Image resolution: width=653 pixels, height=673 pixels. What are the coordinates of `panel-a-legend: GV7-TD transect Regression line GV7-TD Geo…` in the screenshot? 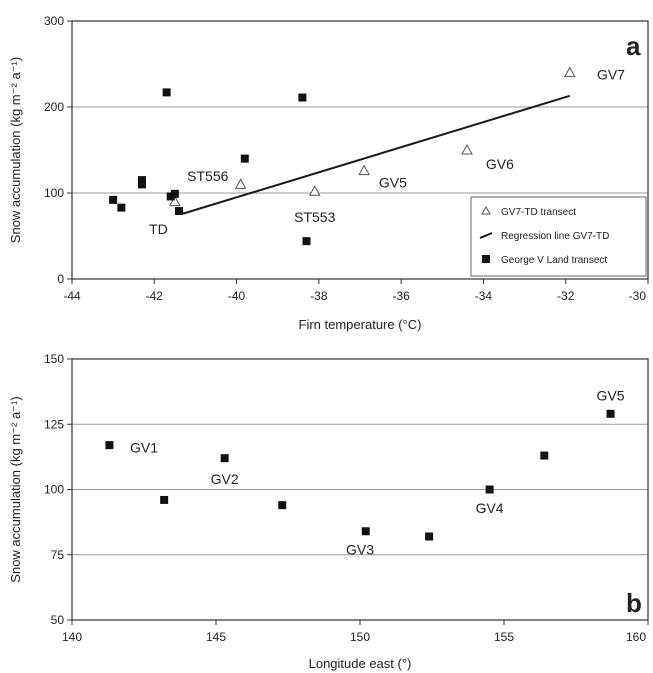 It's located at (558, 236).